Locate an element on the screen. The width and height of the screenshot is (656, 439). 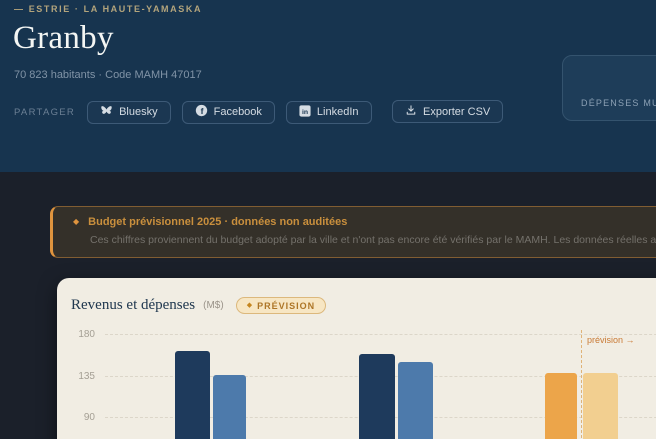
share-label: PARTAGER is located at coordinates (45, 112).